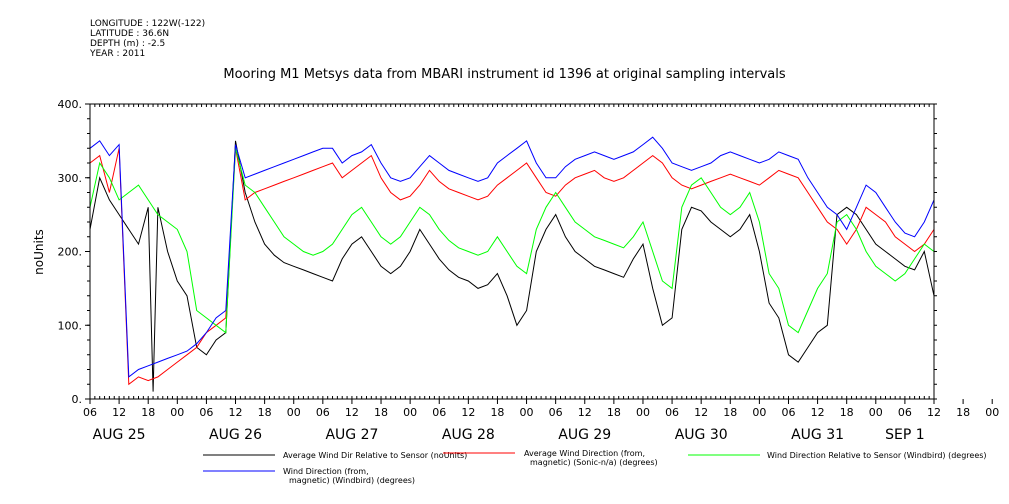 Image resolution: width=1009 pixels, height=504 pixels. Describe the element at coordinates (148, 24) in the screenshot. I see `longitude-label: LONGITUDE : 122W(-122)` at that location.